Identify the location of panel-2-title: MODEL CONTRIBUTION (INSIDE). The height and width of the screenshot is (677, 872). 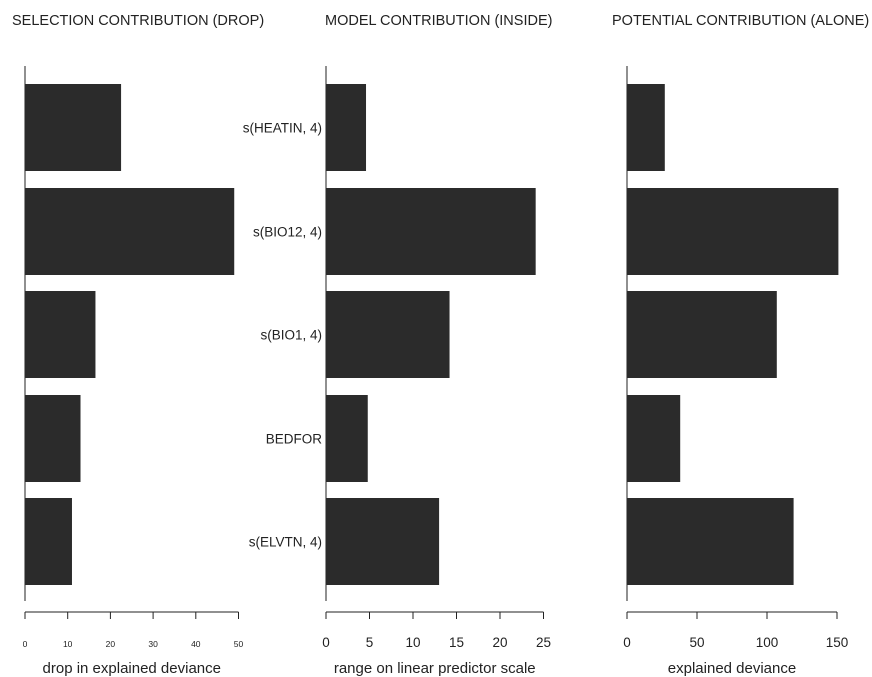
(438, 21).